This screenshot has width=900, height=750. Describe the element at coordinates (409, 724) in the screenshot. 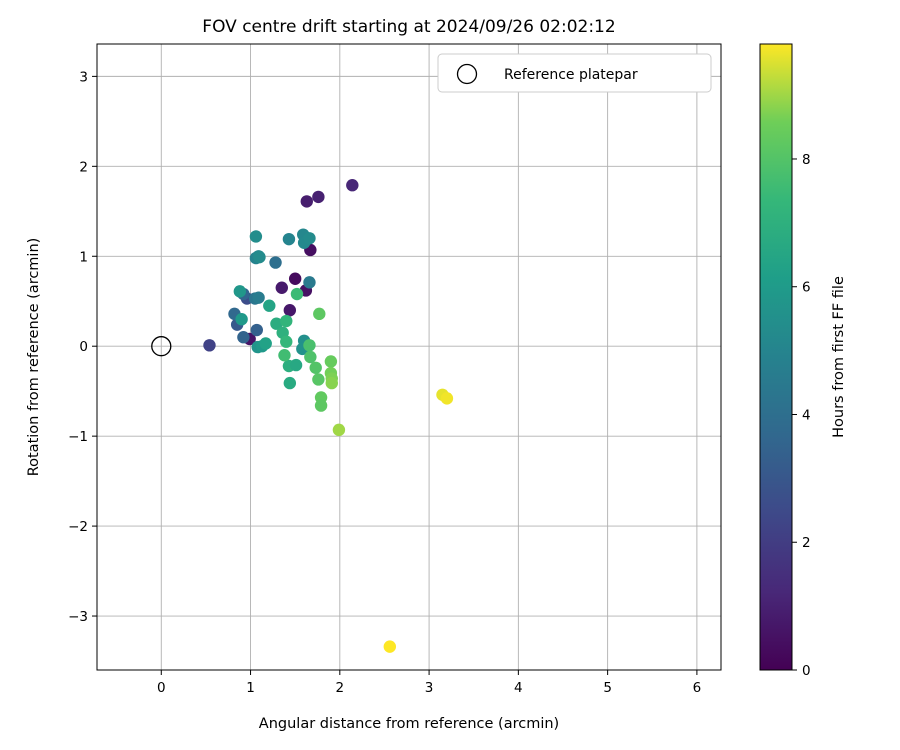

I see `x-axis-label: Angular distance from reference (arcmin)` at that location.